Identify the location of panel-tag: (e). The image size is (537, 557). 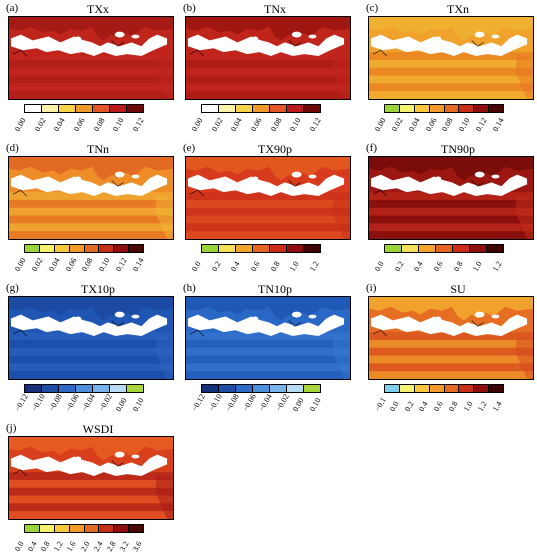
(189, 148).